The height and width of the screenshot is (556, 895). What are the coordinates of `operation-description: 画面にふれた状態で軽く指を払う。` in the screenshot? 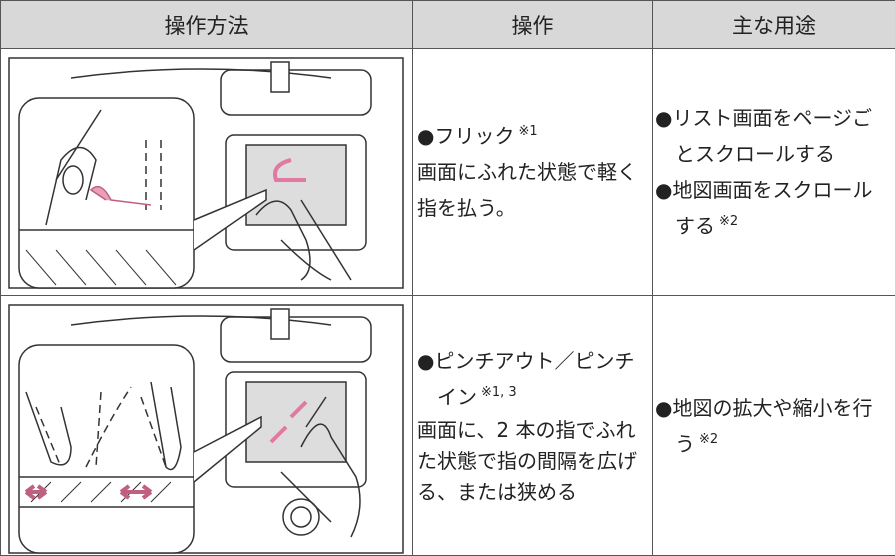 It's located at (531, 190).